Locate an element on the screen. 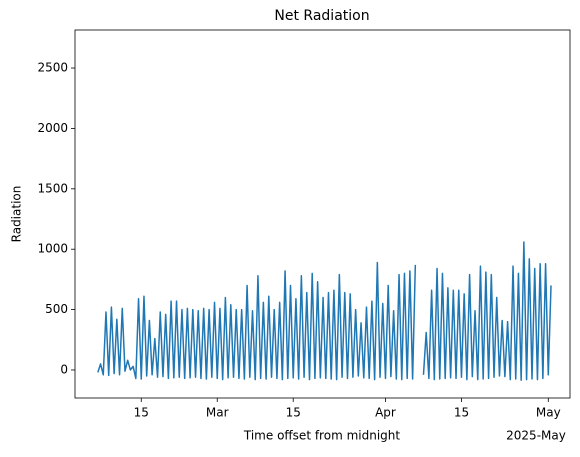 This screenshot has height=457, width=580. y-tick-label: 0 is located at coordinates (64, 369).